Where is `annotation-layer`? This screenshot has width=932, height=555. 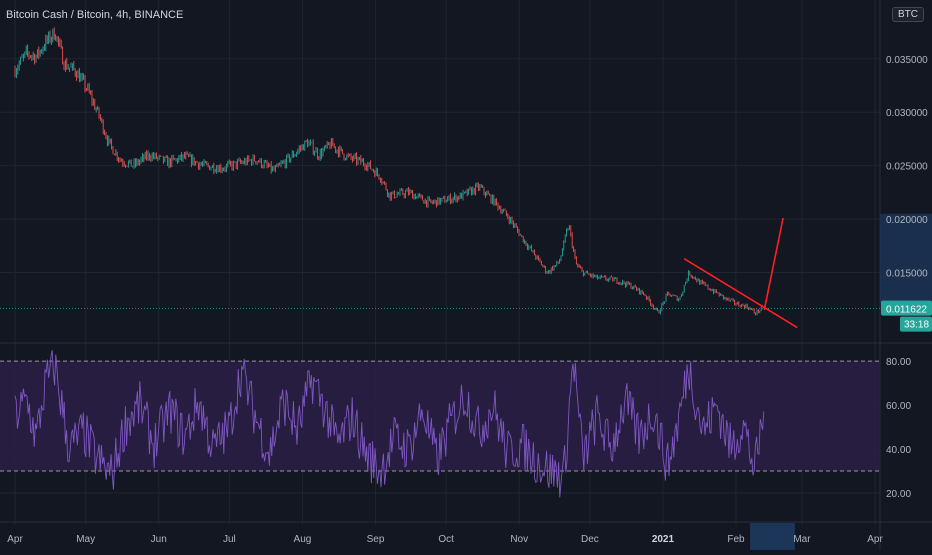 annotation-layer is located at coordinates (740, 273).